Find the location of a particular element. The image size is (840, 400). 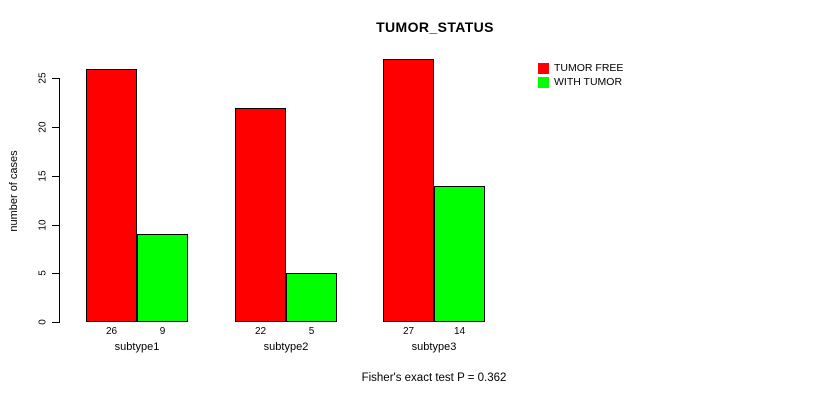

bar-subtype2-tumor-free is located at coordinates (260, 214).